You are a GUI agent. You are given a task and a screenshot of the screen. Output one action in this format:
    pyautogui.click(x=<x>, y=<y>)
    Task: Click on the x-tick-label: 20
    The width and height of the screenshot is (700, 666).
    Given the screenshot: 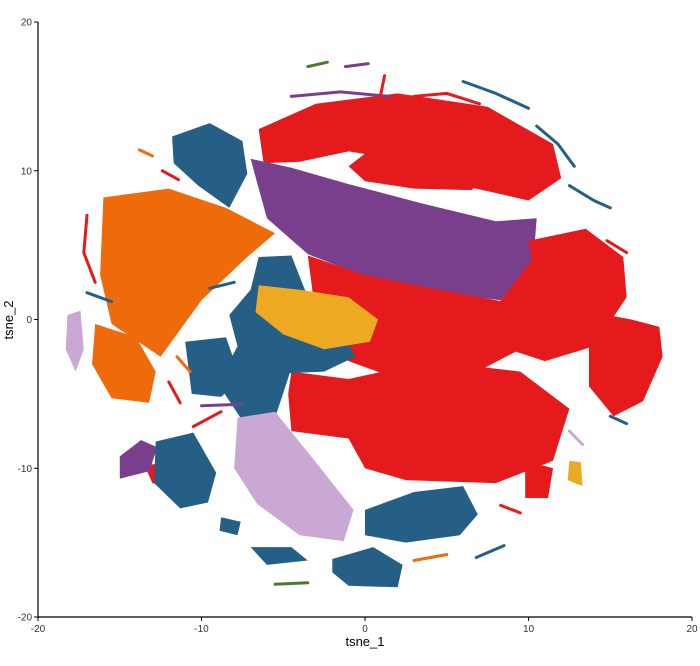 What is the action you would take?
    pyautogui.click(x=692, y=629)
    